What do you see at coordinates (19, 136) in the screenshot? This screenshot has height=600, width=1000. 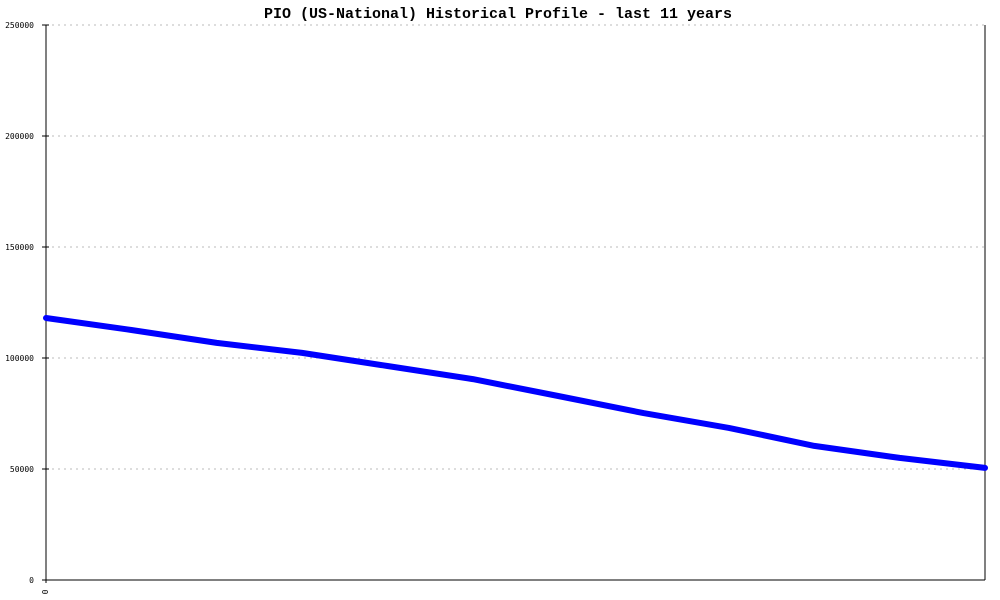 I see `y-tick-label: 200000` at bounding box center [19, 136].